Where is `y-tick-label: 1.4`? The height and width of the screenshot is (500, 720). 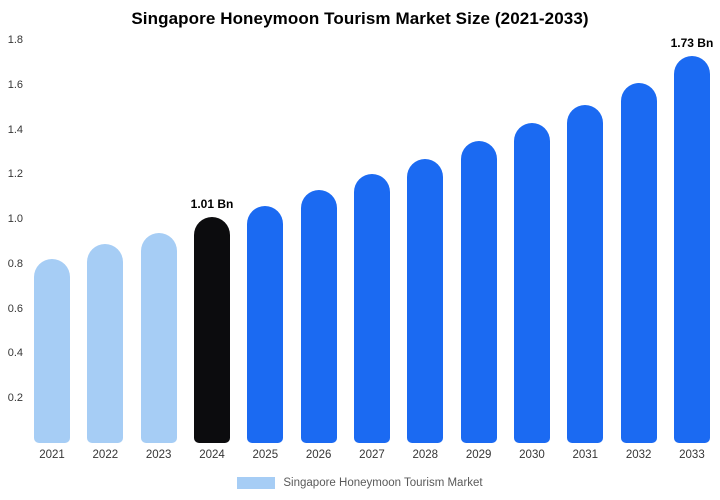 y-tick-label: 1.4 is located at coordinates (15, 129).